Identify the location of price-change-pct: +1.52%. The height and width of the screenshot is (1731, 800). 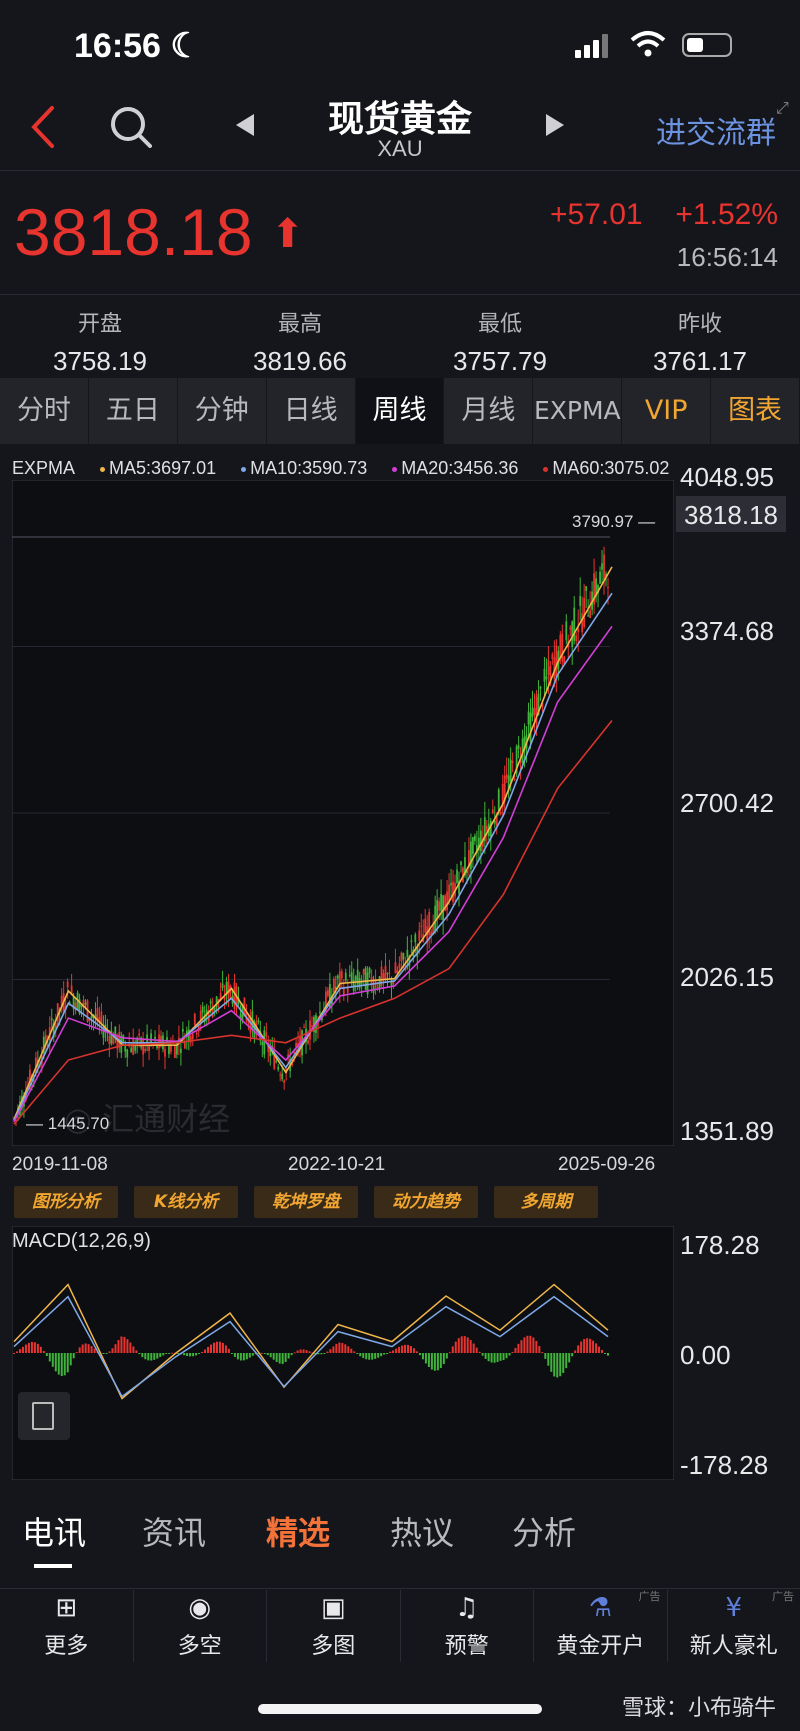
(726, 214).